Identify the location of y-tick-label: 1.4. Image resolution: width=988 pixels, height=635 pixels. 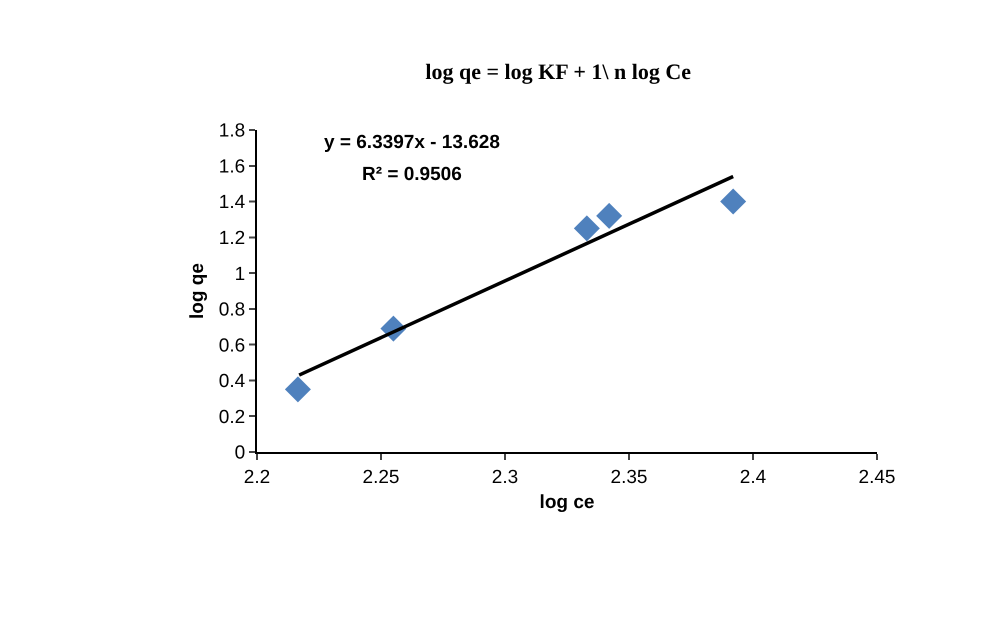
(232, 203).